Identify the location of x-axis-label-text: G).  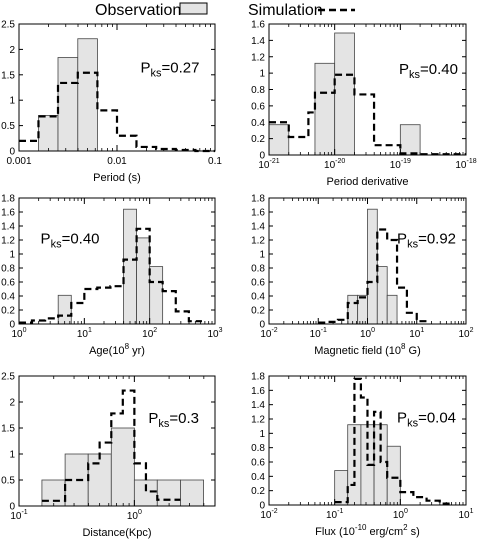
(413, 351).